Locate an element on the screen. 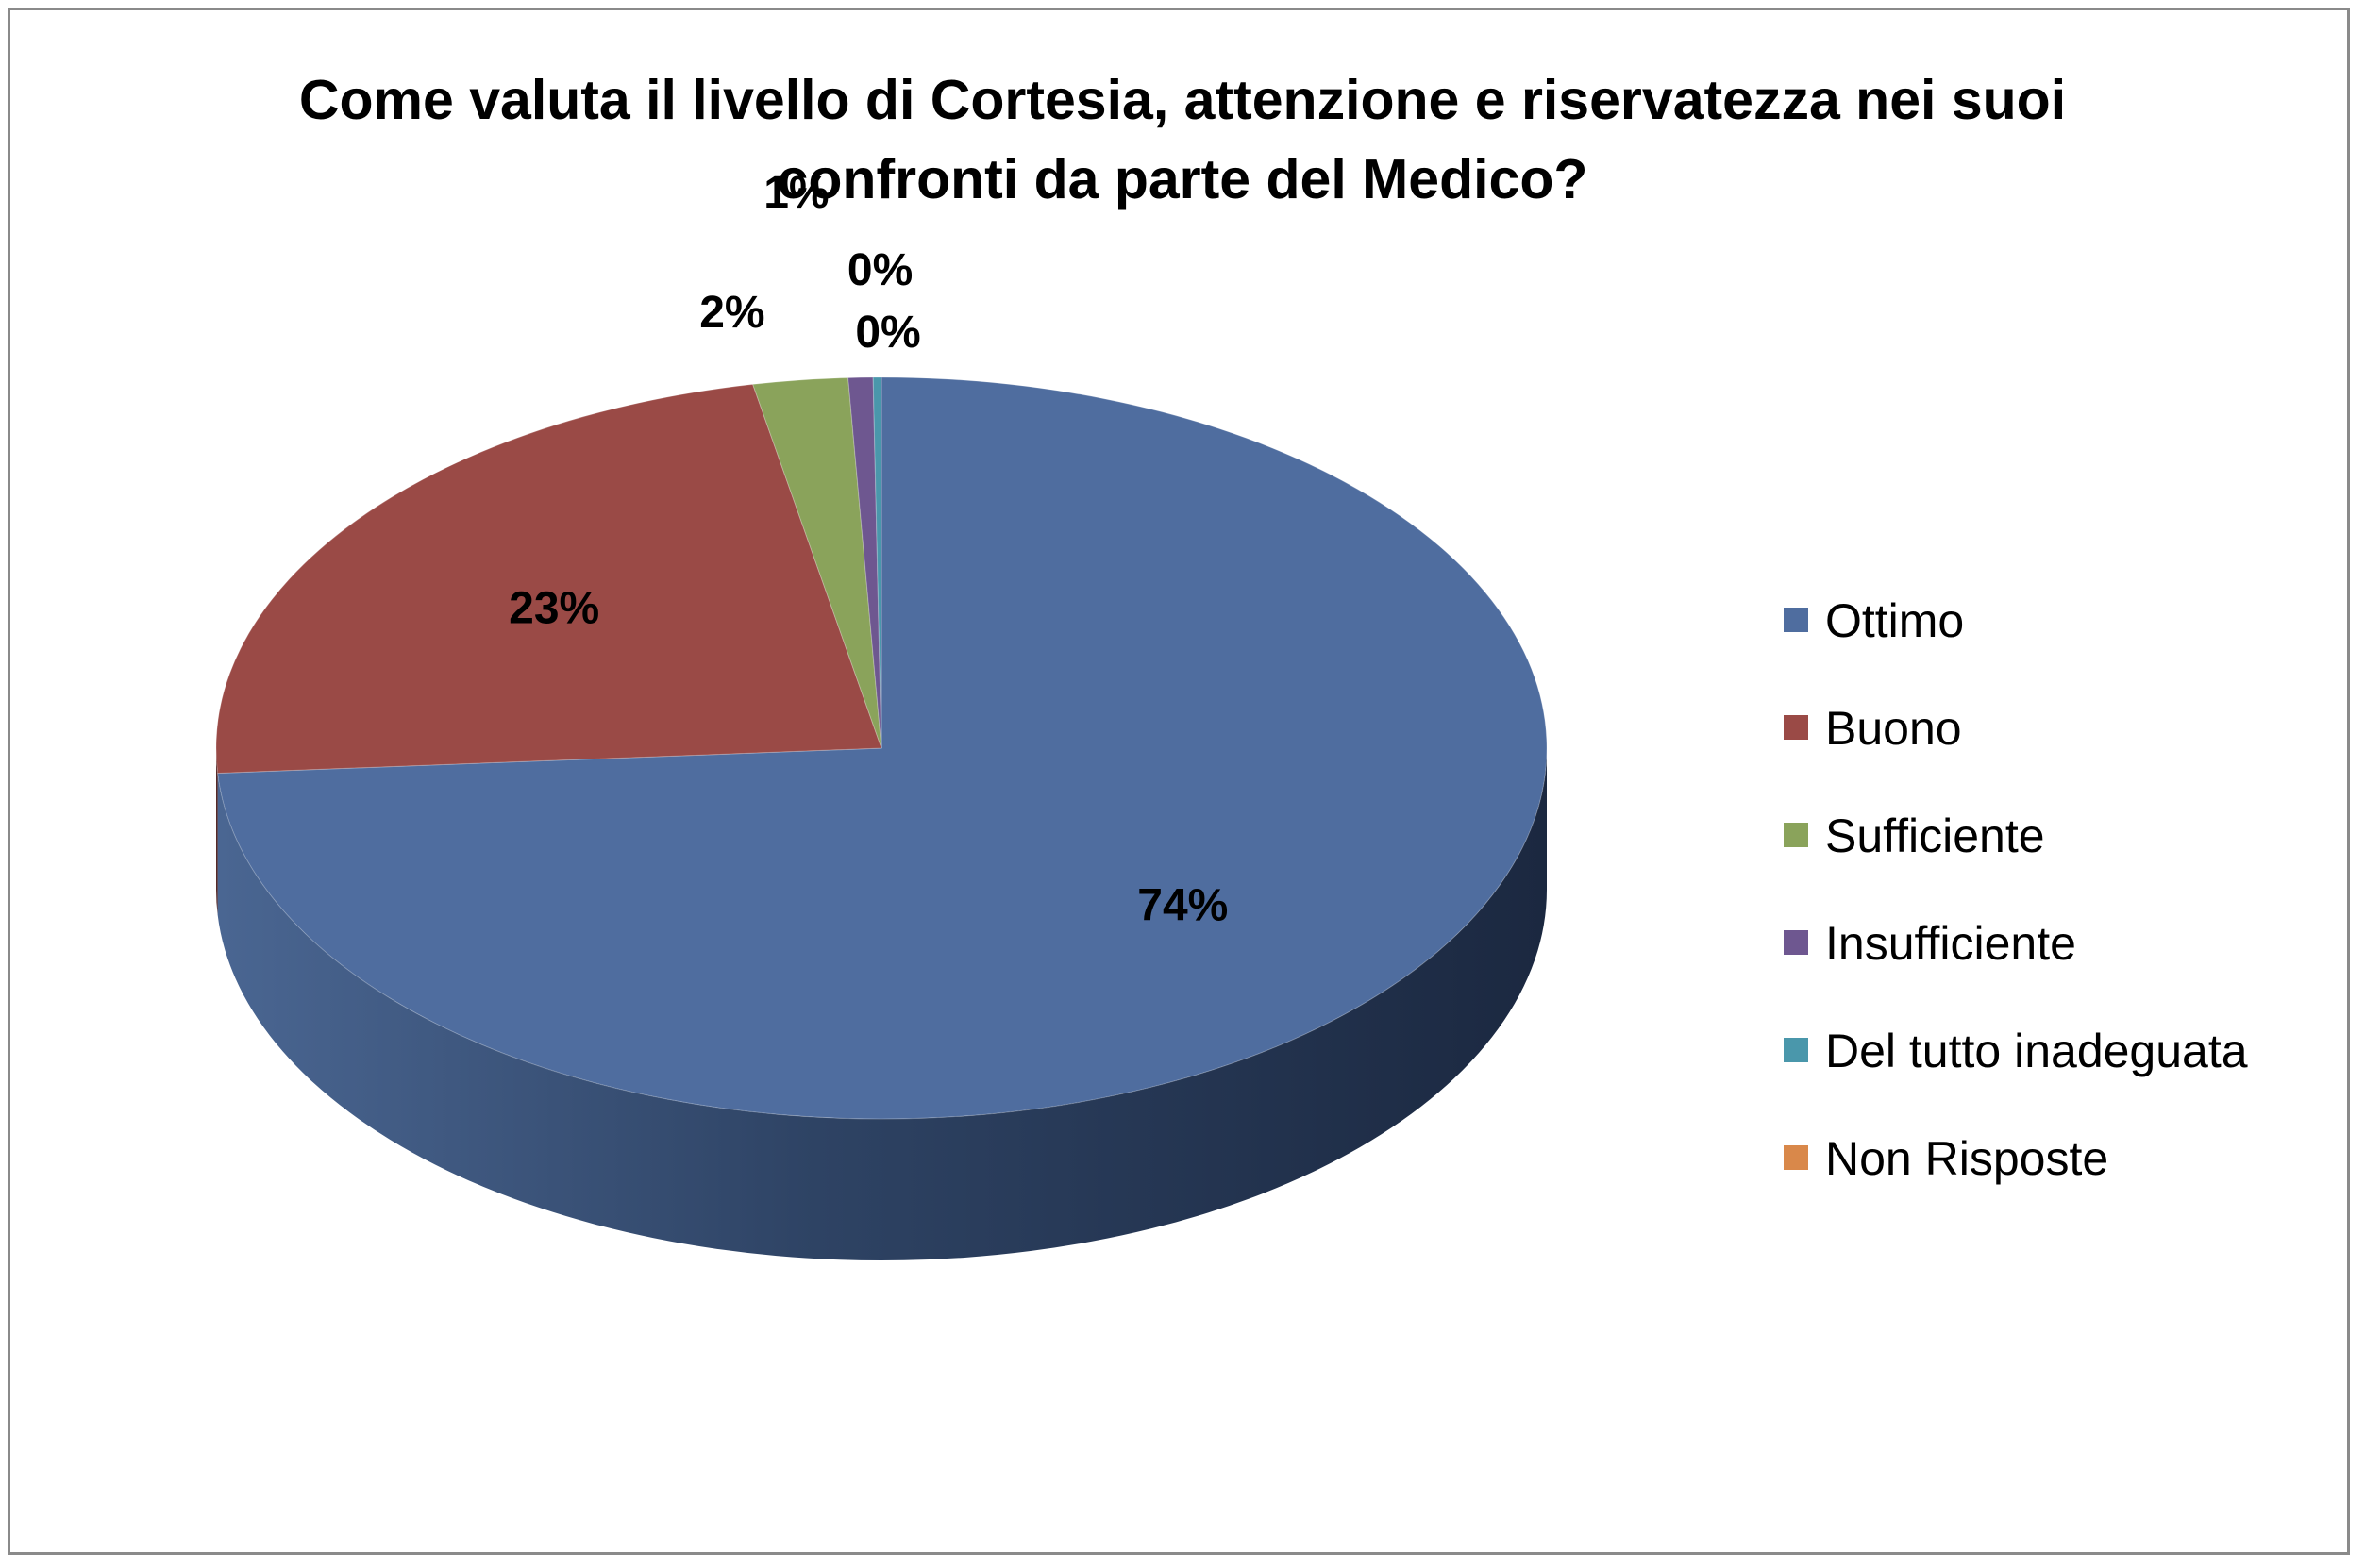 The width and height of the screenshot is (2365, 1568). pie-slice-insufficiente is located at coordinates (865, 562).